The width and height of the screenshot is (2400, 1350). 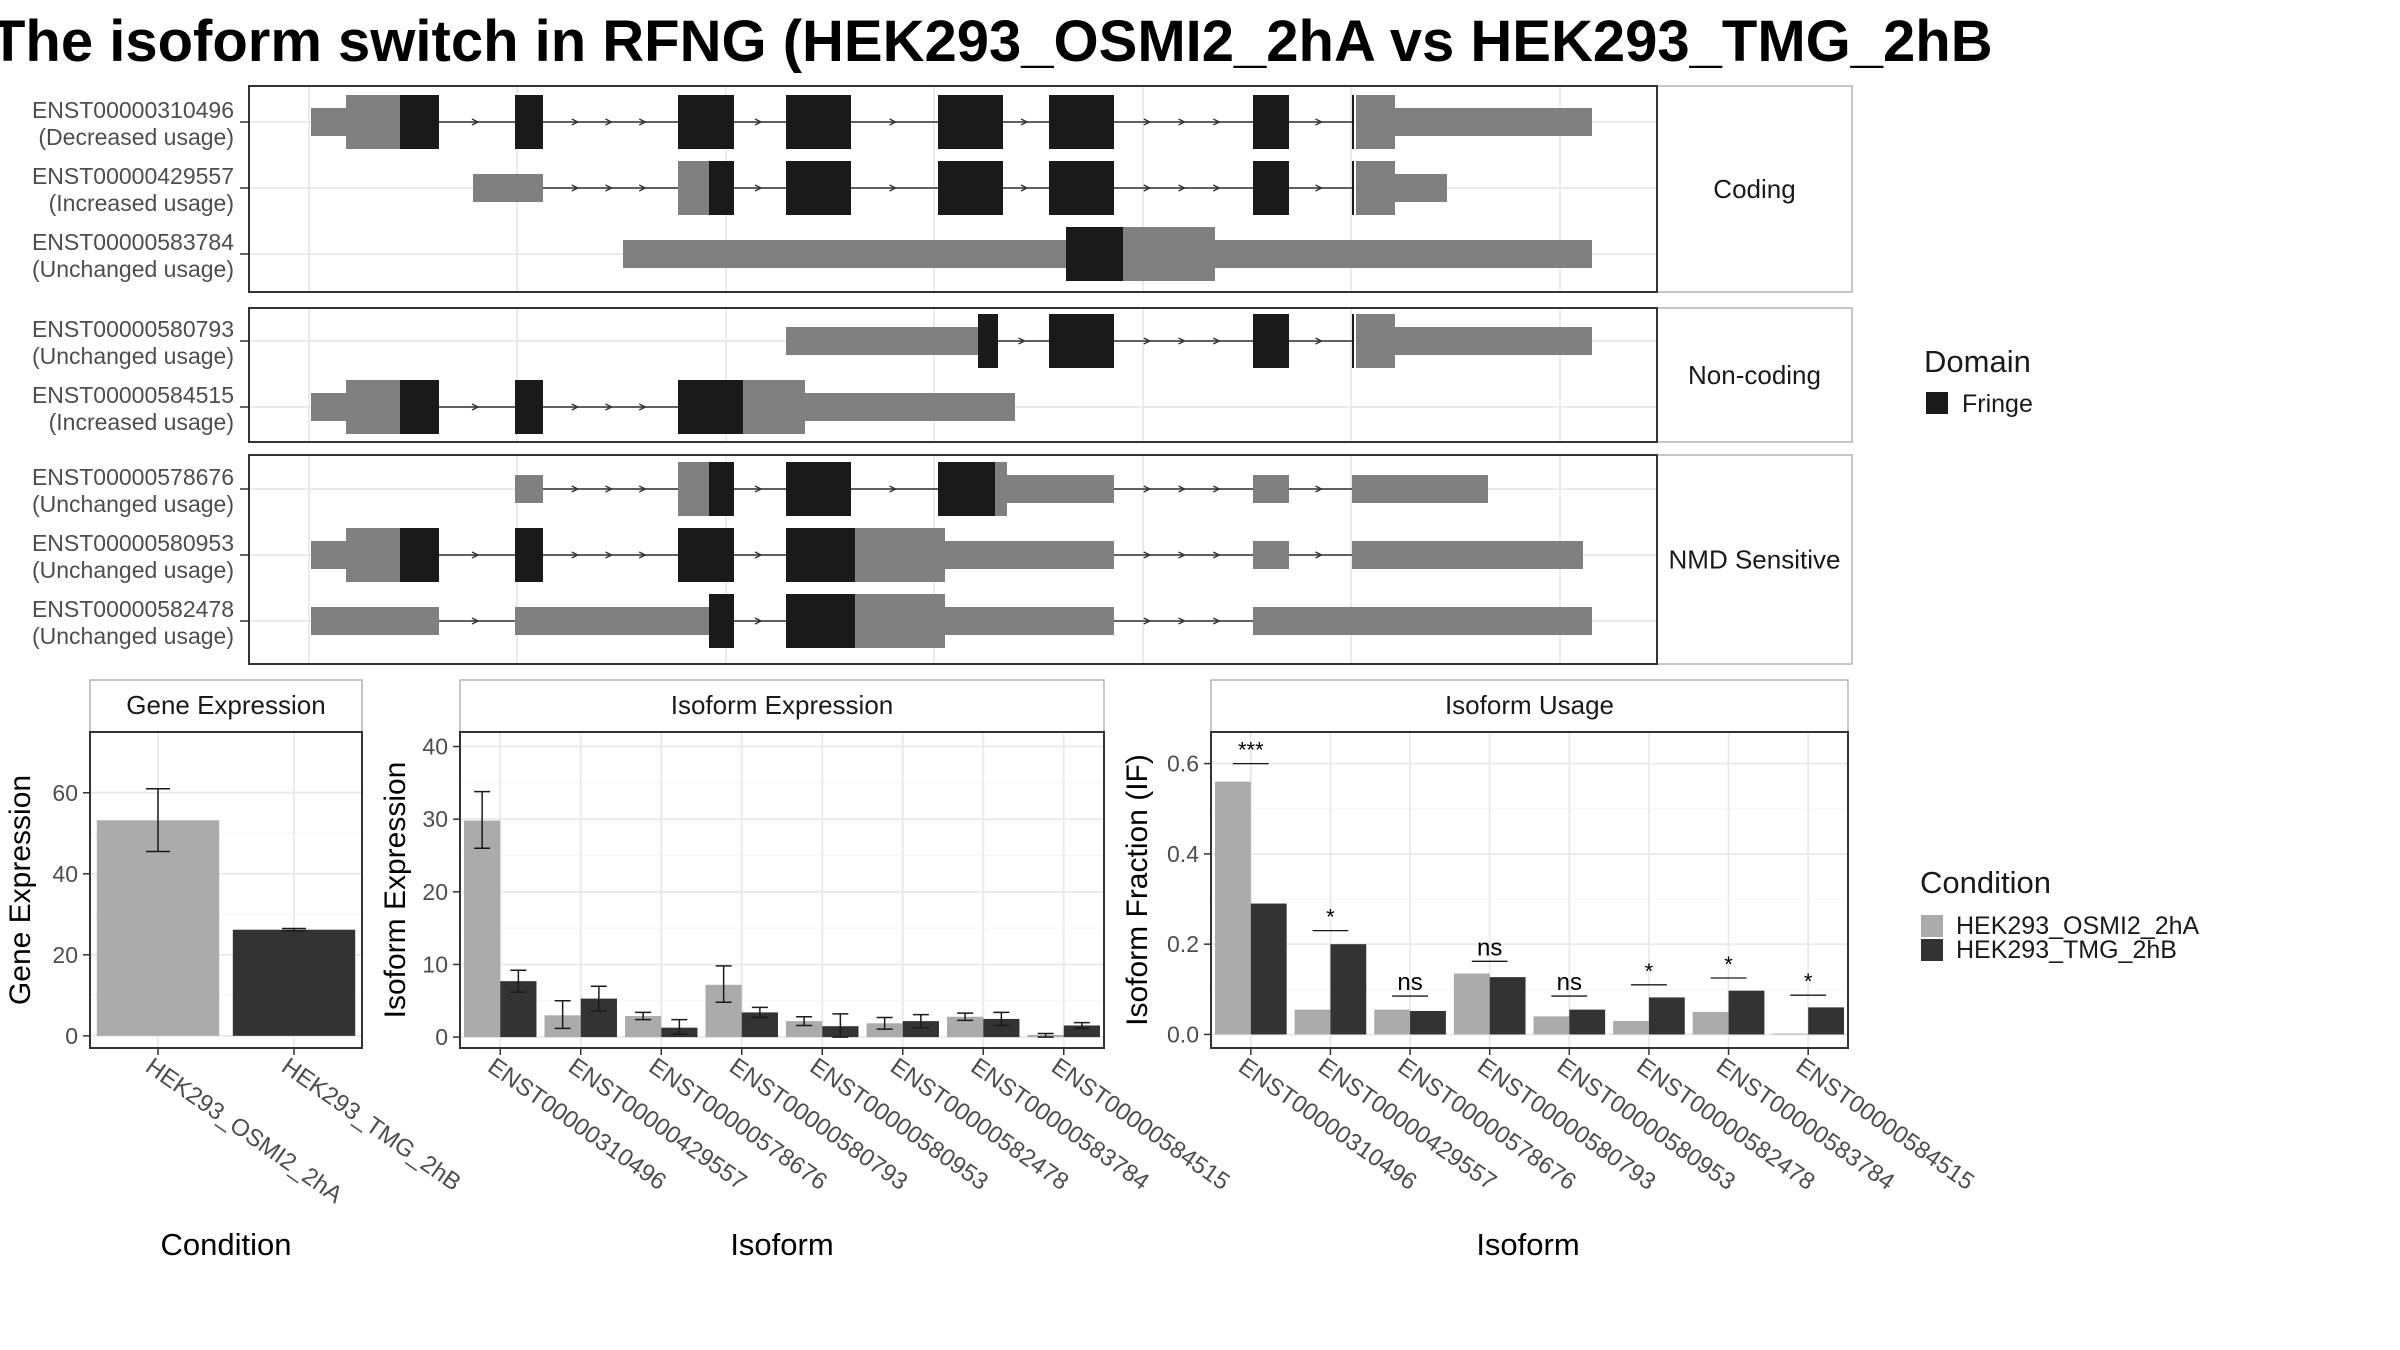 I want to click on transcript-id-label: ENST00000580793, so click(x=133, y=329).